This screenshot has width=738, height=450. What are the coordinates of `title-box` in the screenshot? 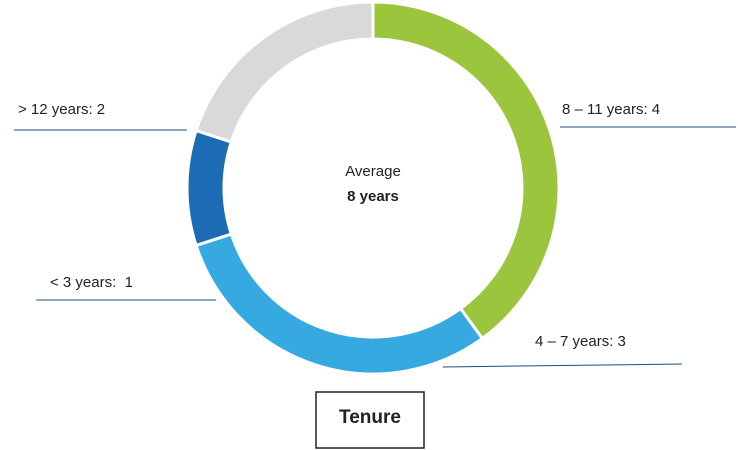 It's located at (370, 420).